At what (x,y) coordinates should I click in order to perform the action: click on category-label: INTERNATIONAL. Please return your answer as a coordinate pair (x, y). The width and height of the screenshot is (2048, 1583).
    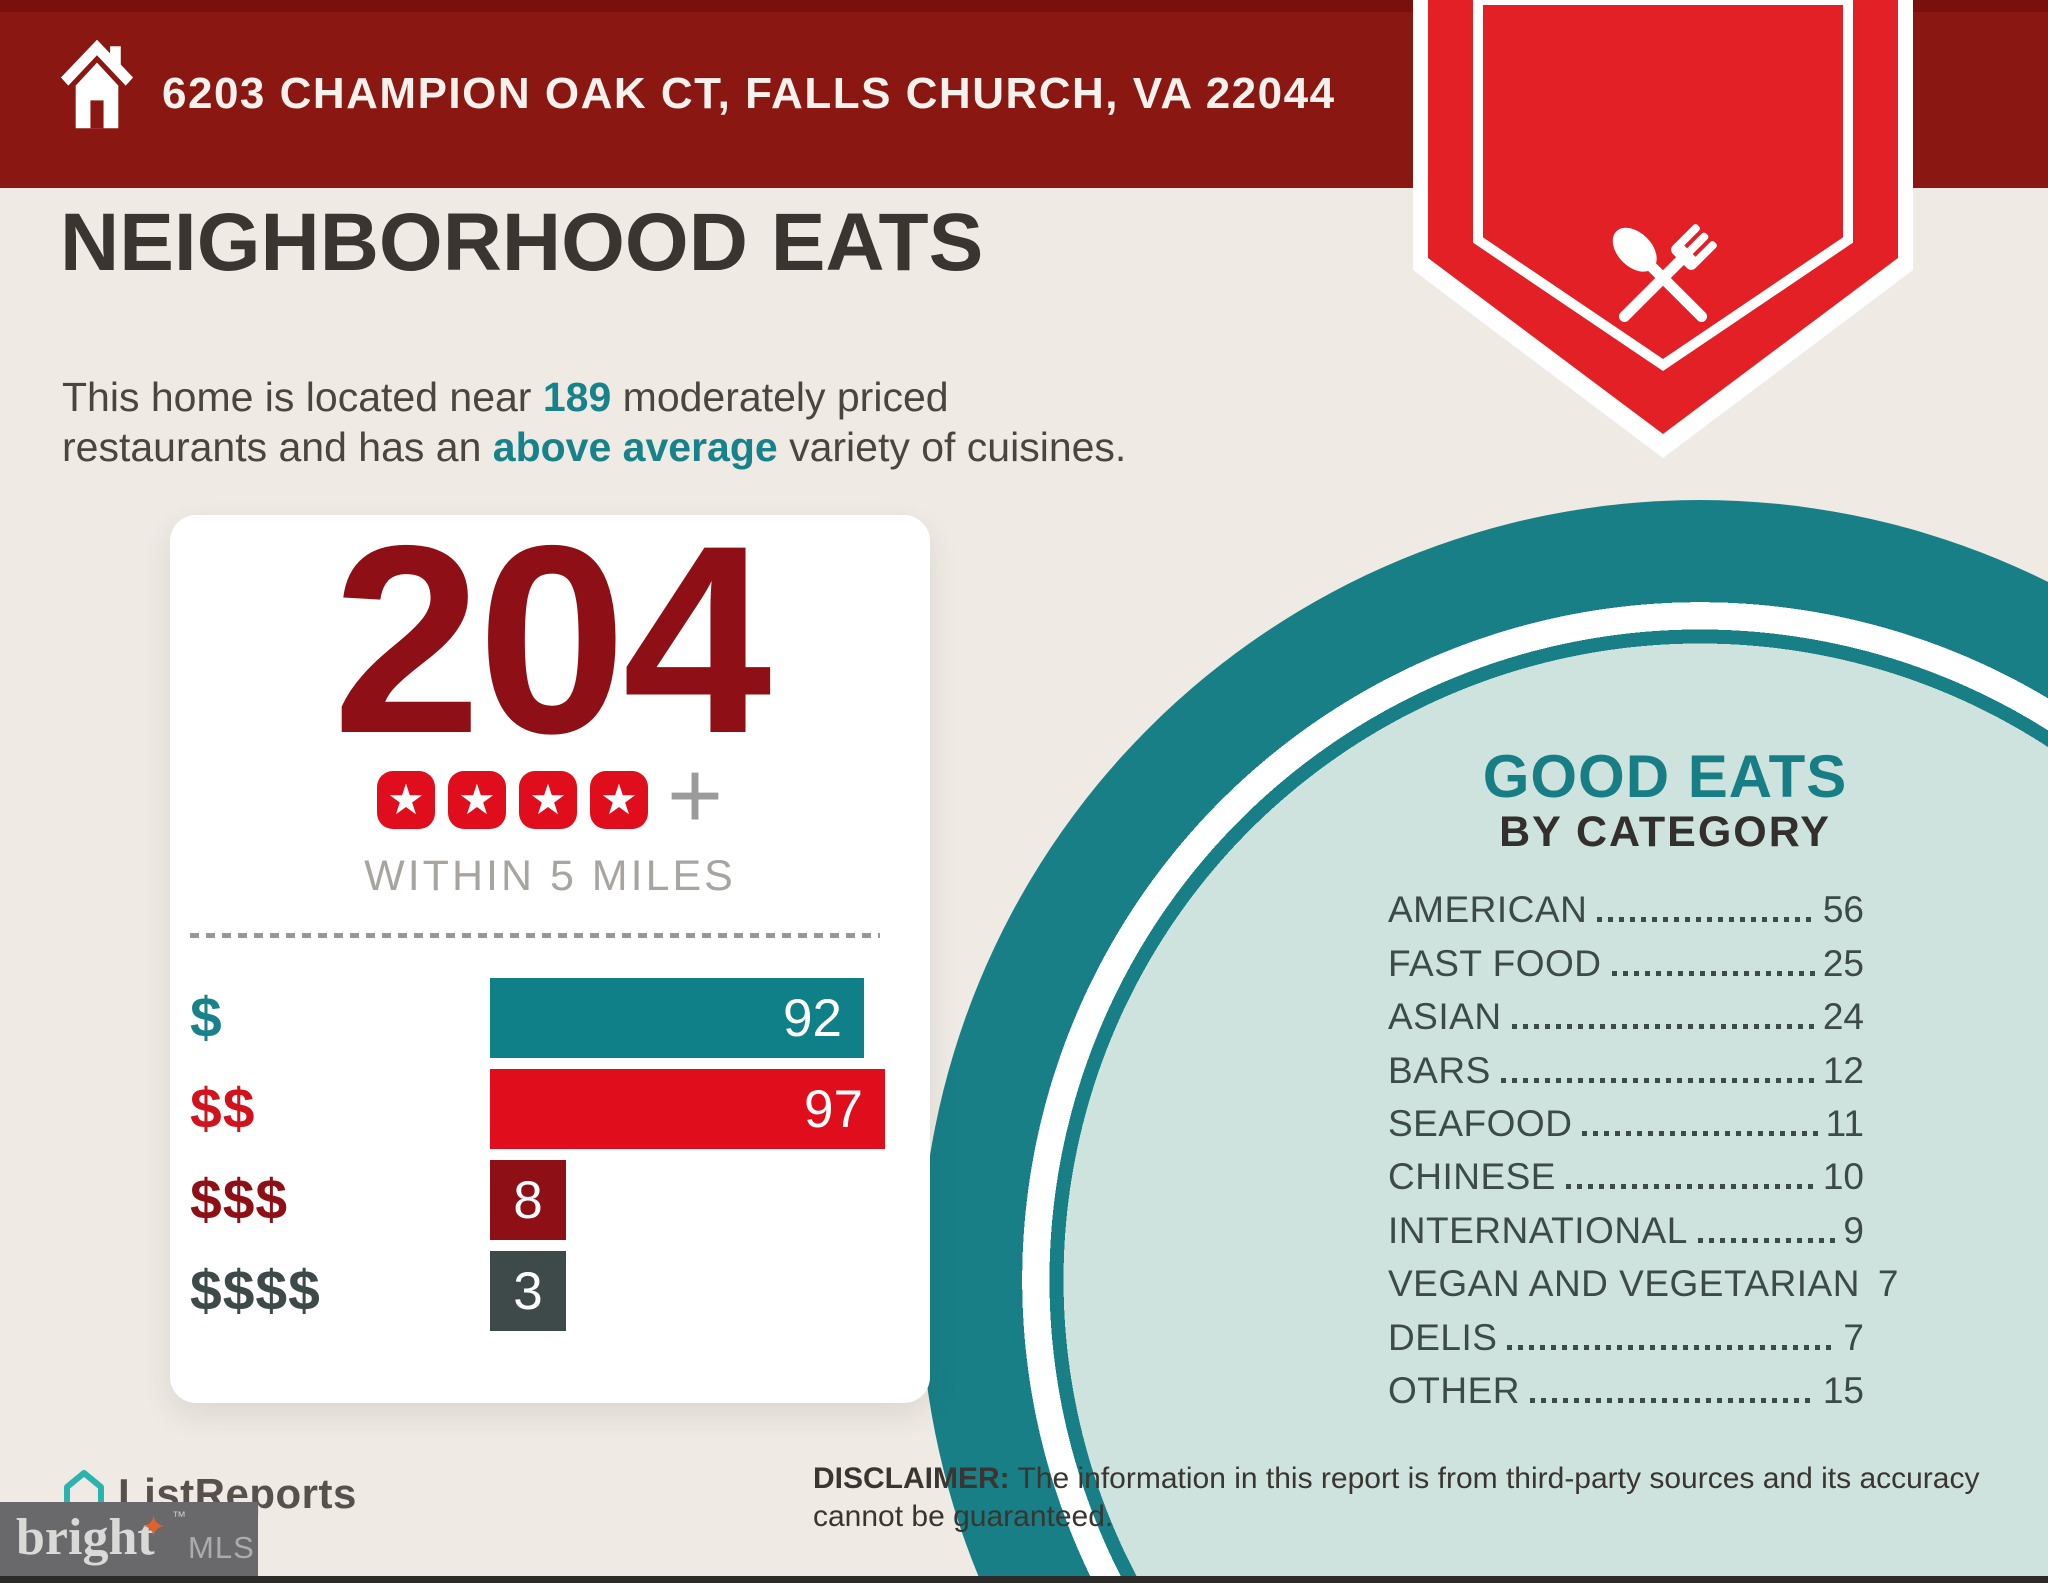
    Looking at the image, I should click on (1538, 1230).